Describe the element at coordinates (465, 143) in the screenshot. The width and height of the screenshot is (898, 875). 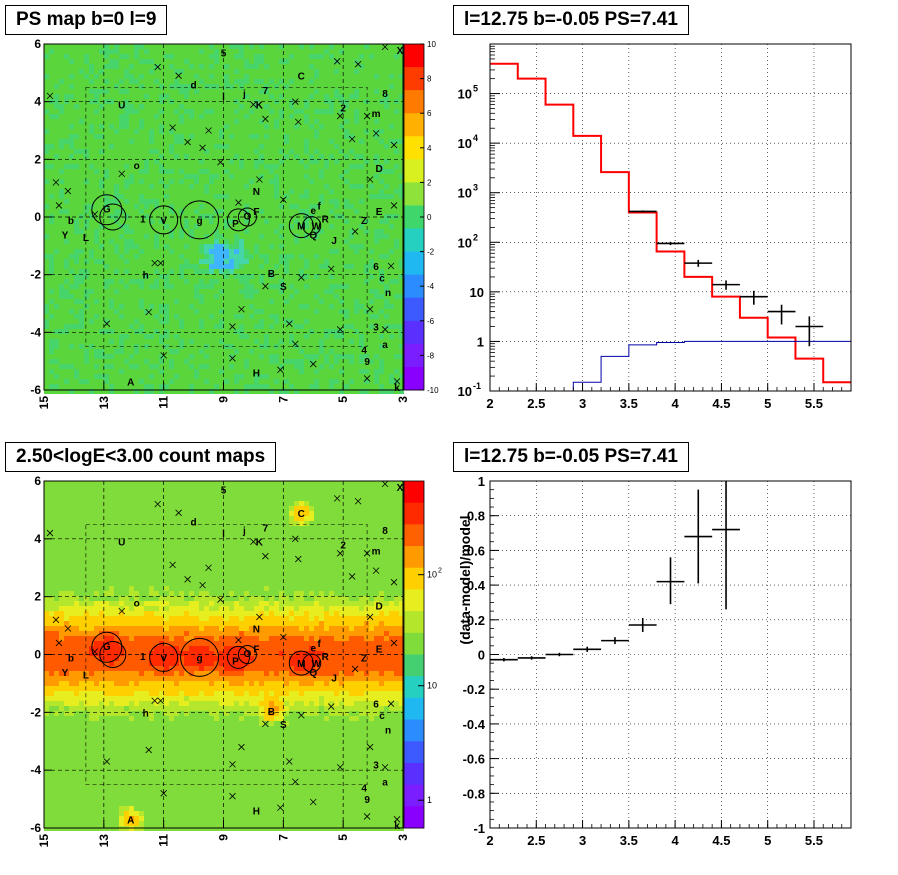
I see `y-tick-label: 10` at that location.